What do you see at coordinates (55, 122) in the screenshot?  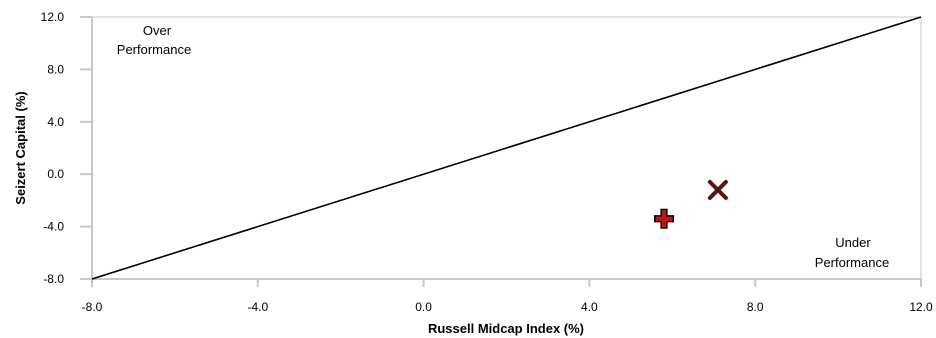 I see `y-tick-label: 4.0` at bounding box center [55, 122].